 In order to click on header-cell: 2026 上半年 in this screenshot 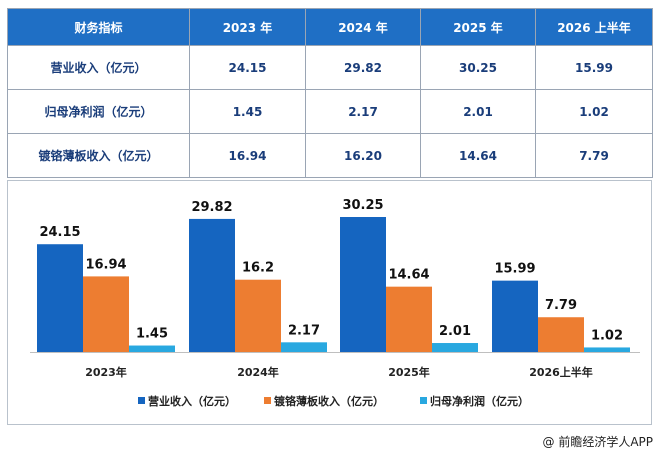, I will do `click(594, 27)`.